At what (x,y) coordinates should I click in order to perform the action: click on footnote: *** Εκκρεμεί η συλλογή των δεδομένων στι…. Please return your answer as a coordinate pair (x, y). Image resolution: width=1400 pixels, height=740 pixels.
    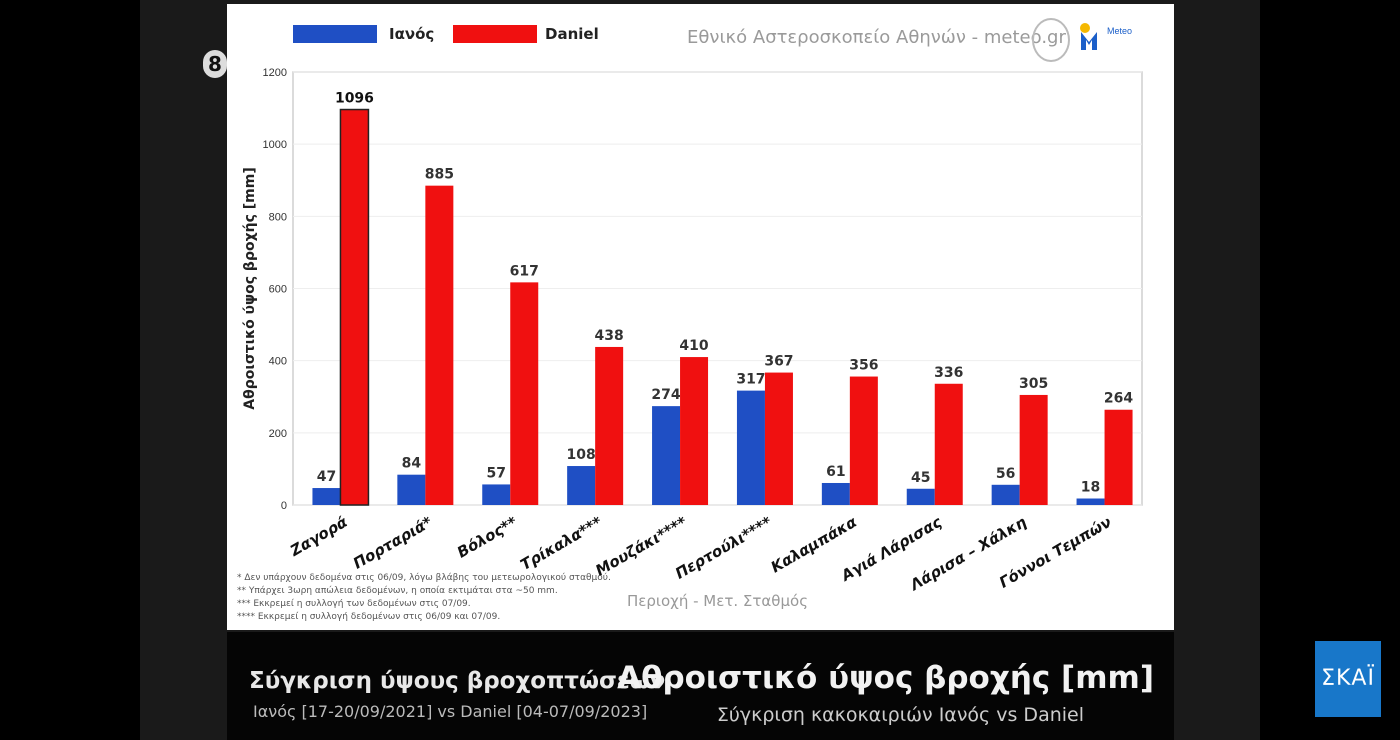
    Looking at the image, I should click on (354, 604).